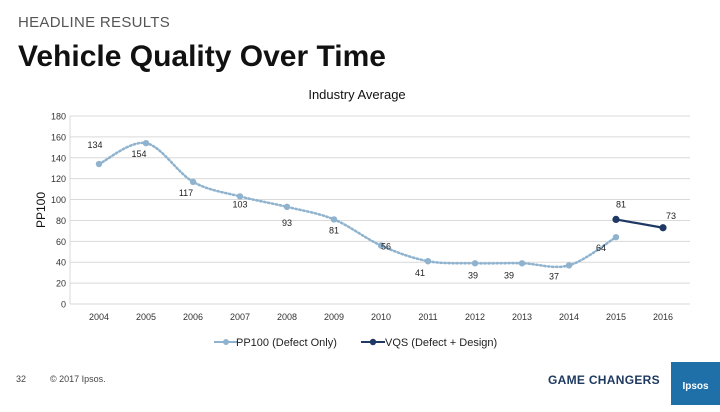  I want to click on point-pp100-2004, so click(99, 164).